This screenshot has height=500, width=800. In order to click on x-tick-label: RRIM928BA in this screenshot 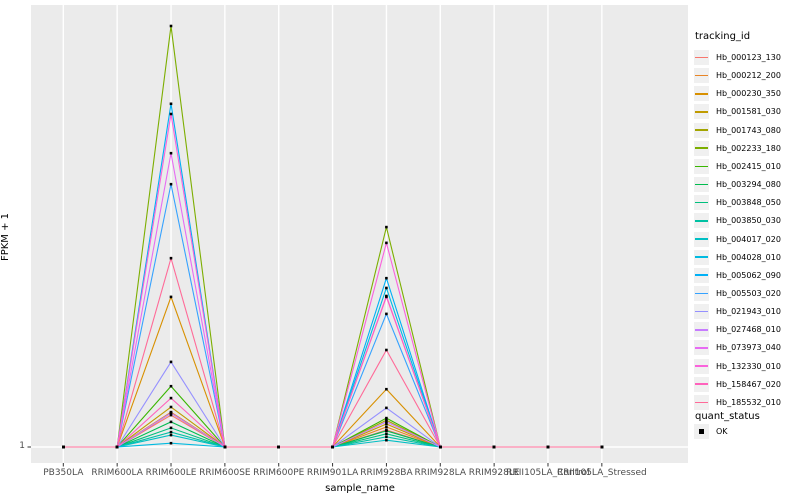, I will do `click(386, 473)`.